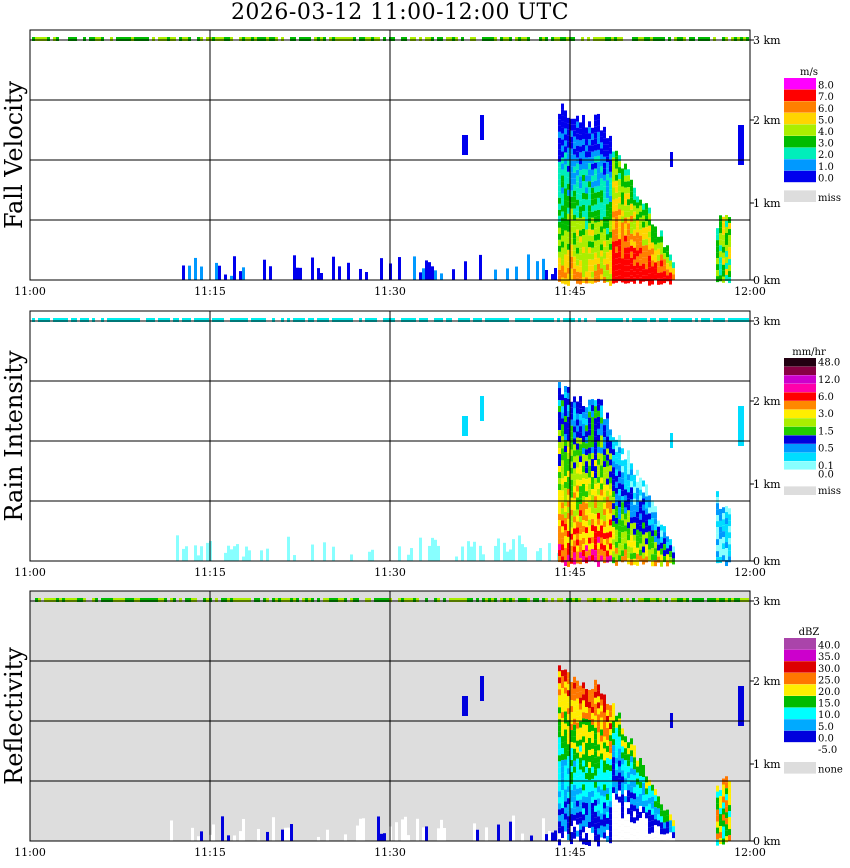 The image size is (850, 868). I want to click on legend-swatch, so click(800, 370).